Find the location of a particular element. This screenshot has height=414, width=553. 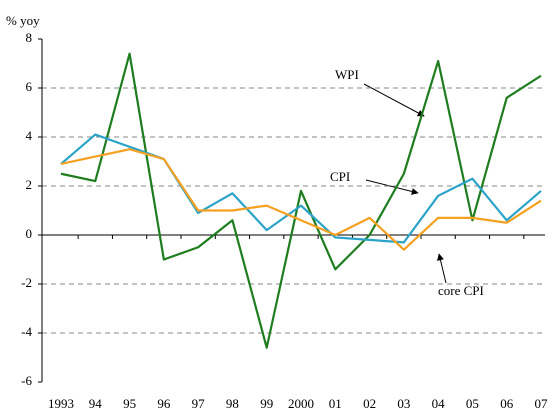

x-tick-label: 98 is located at coordinates (232, 403).